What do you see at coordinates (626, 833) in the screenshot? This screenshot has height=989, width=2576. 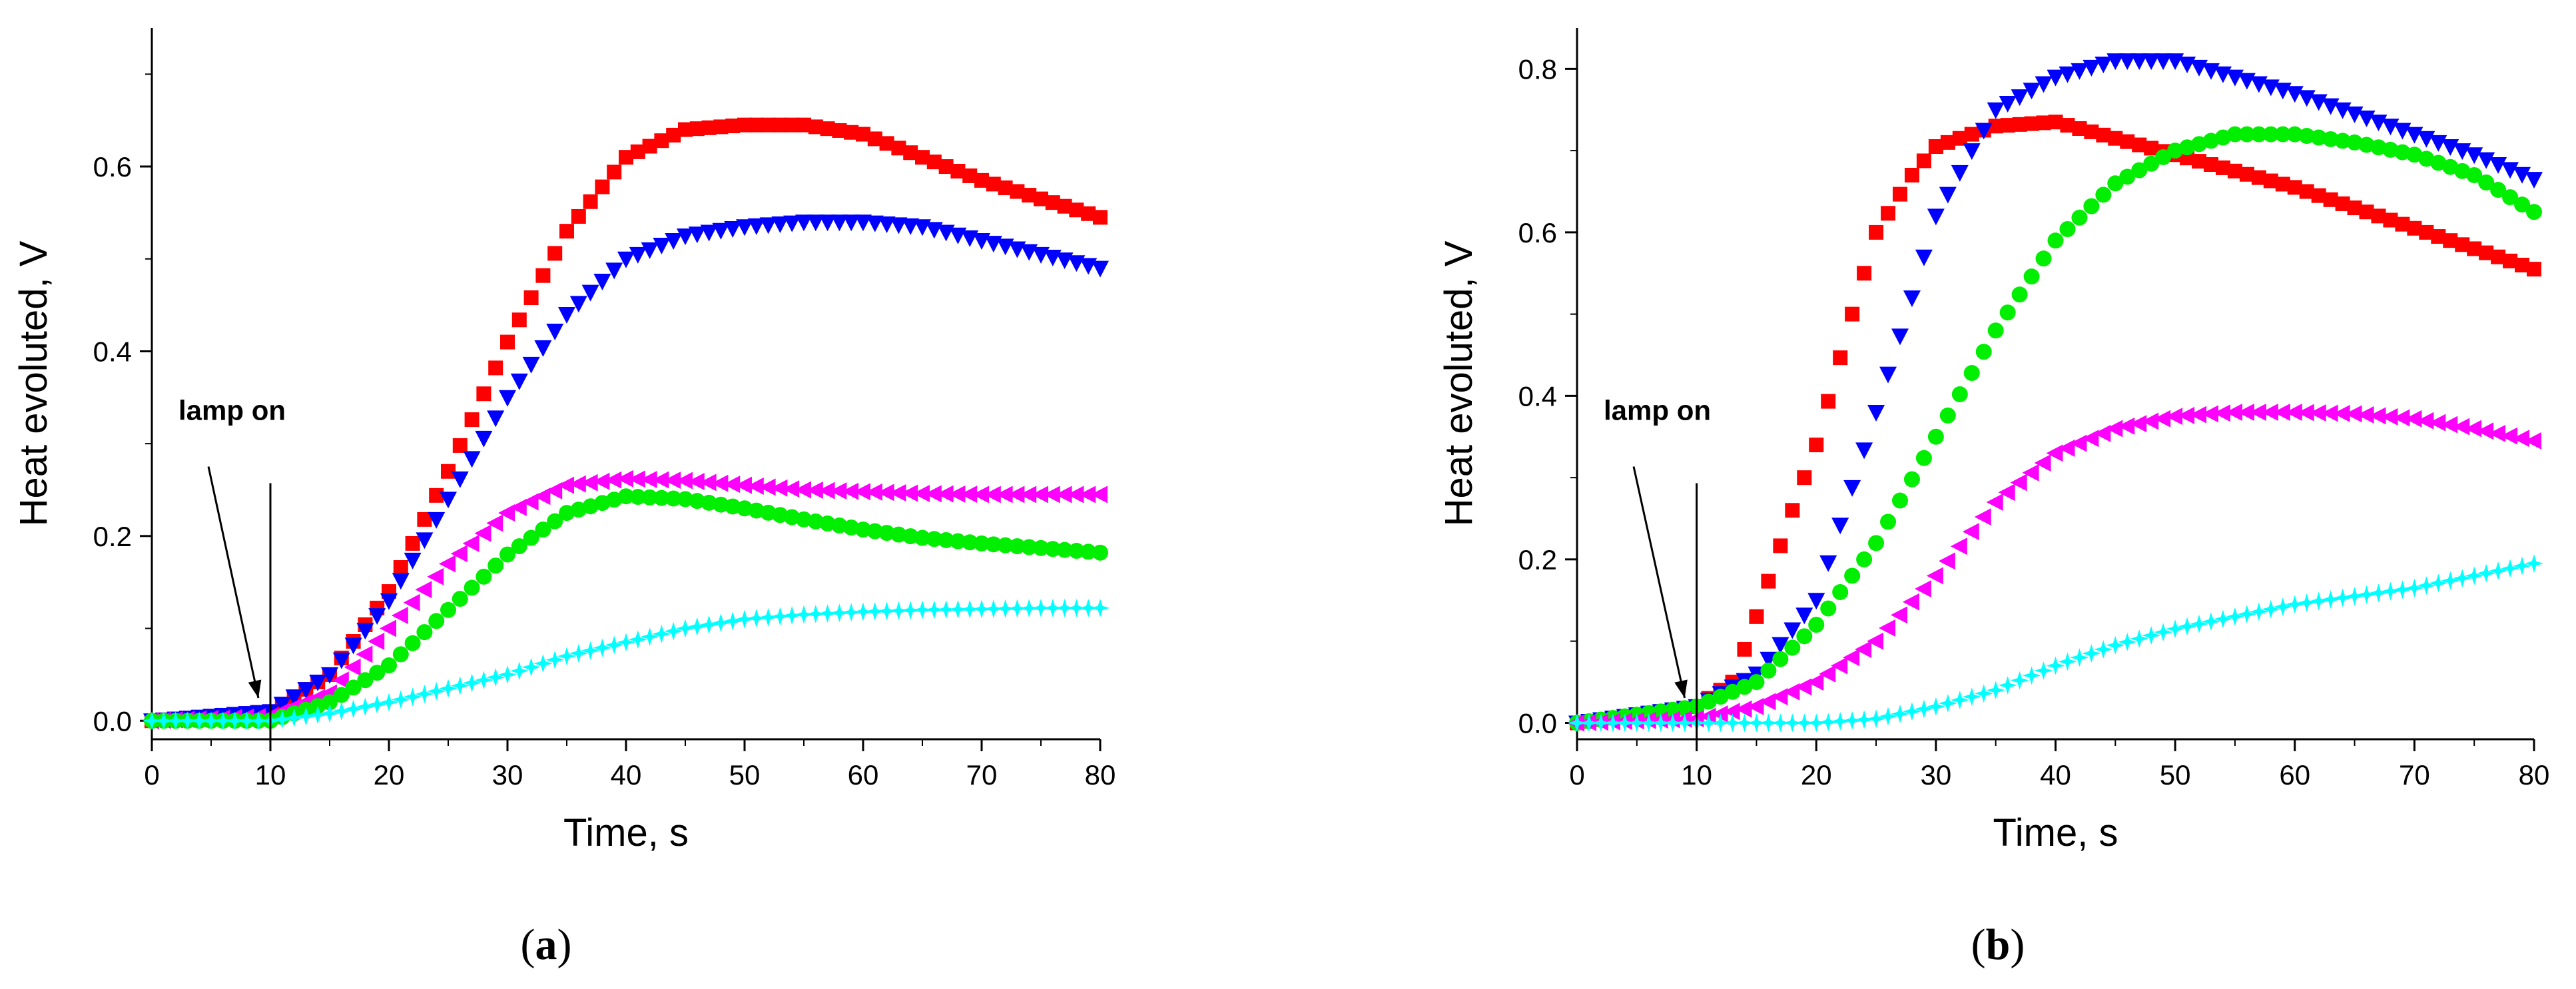 I see `x-axis-title-a: Time, s` at bounding box center [626, 833].